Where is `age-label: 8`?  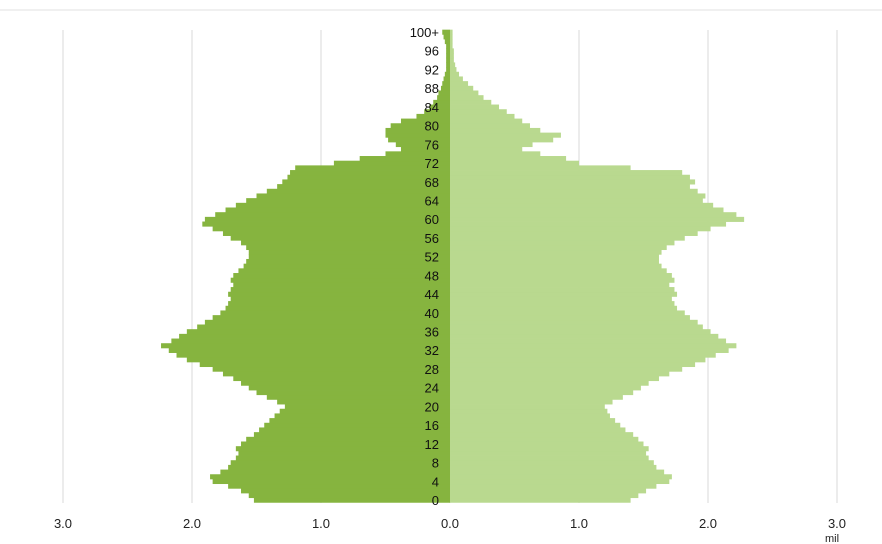 age-label: 8 is located at coordinates (435, 463).